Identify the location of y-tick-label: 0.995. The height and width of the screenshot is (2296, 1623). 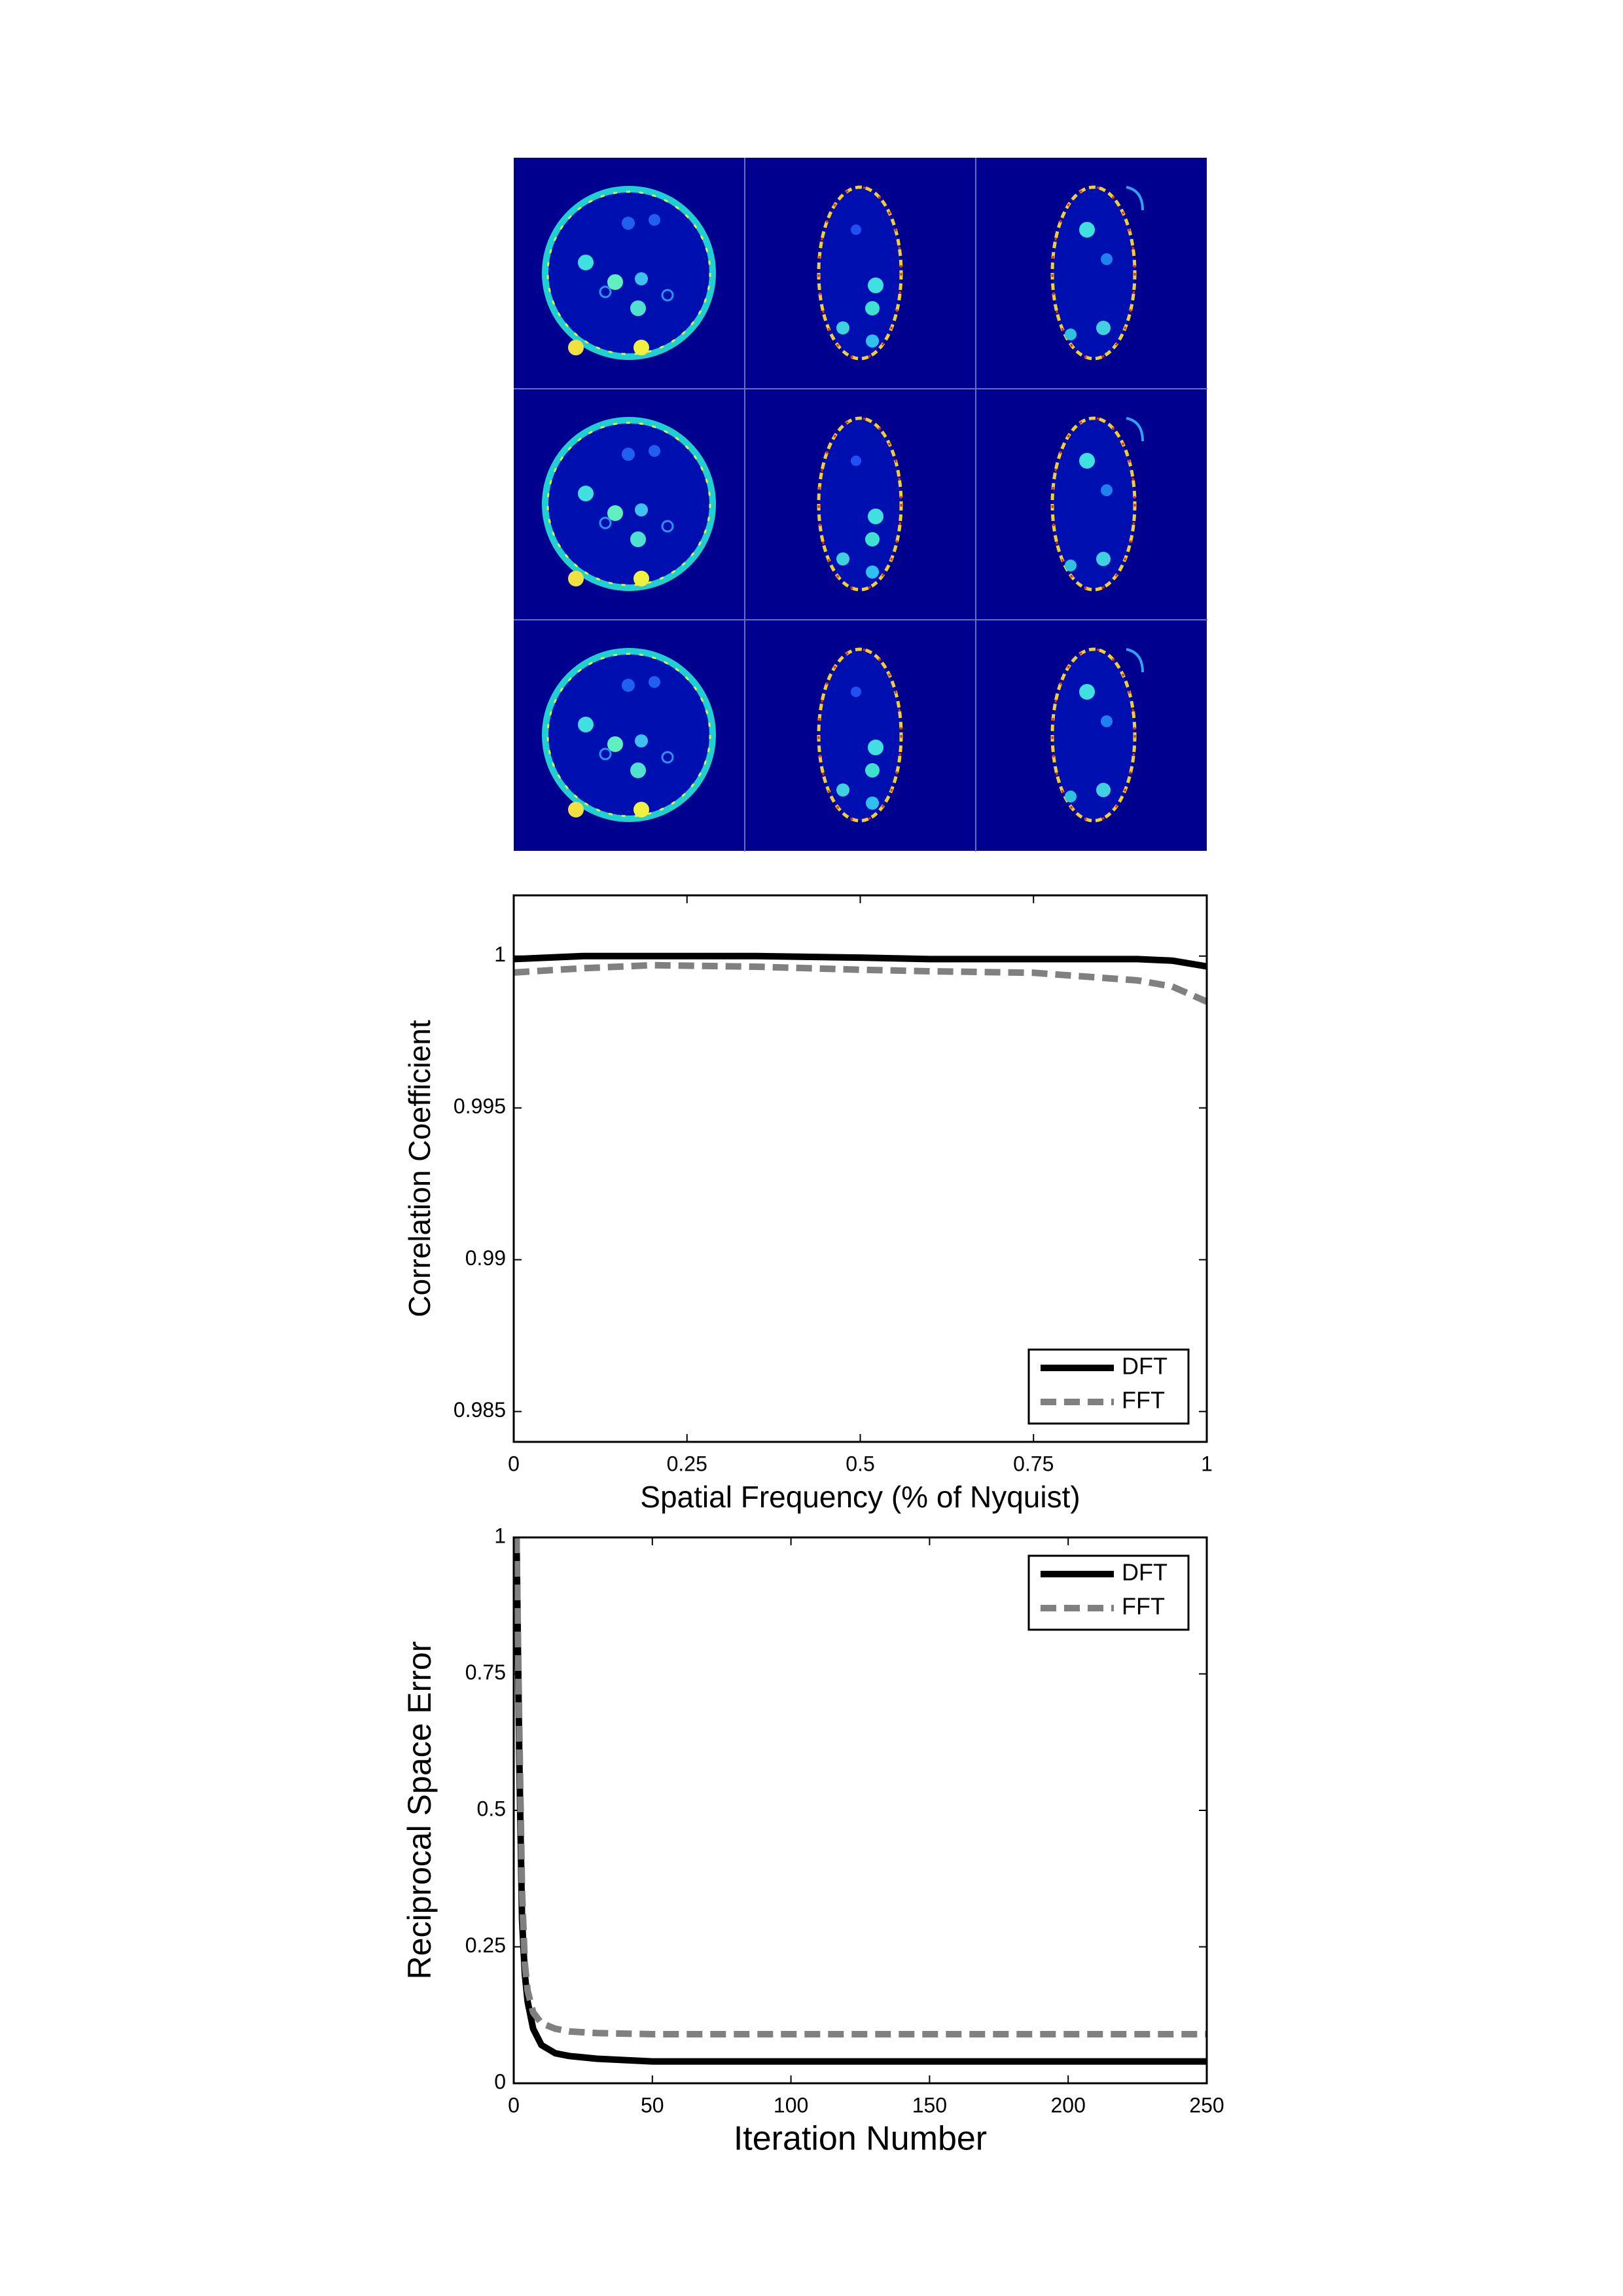
(480, 1106).